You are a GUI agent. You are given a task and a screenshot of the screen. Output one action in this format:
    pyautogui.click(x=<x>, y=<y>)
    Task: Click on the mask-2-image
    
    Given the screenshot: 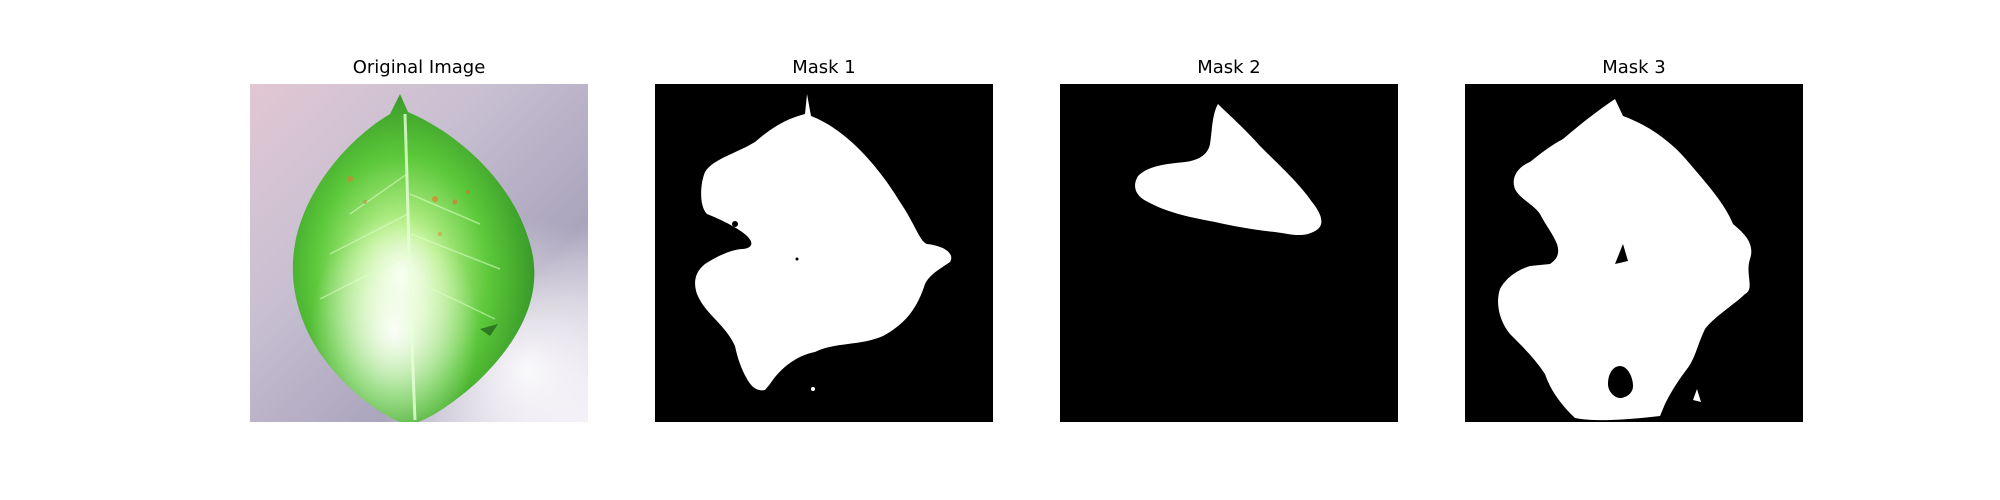 What is the action you would take?
    pyautogui.click(x=1229, y=253)
    